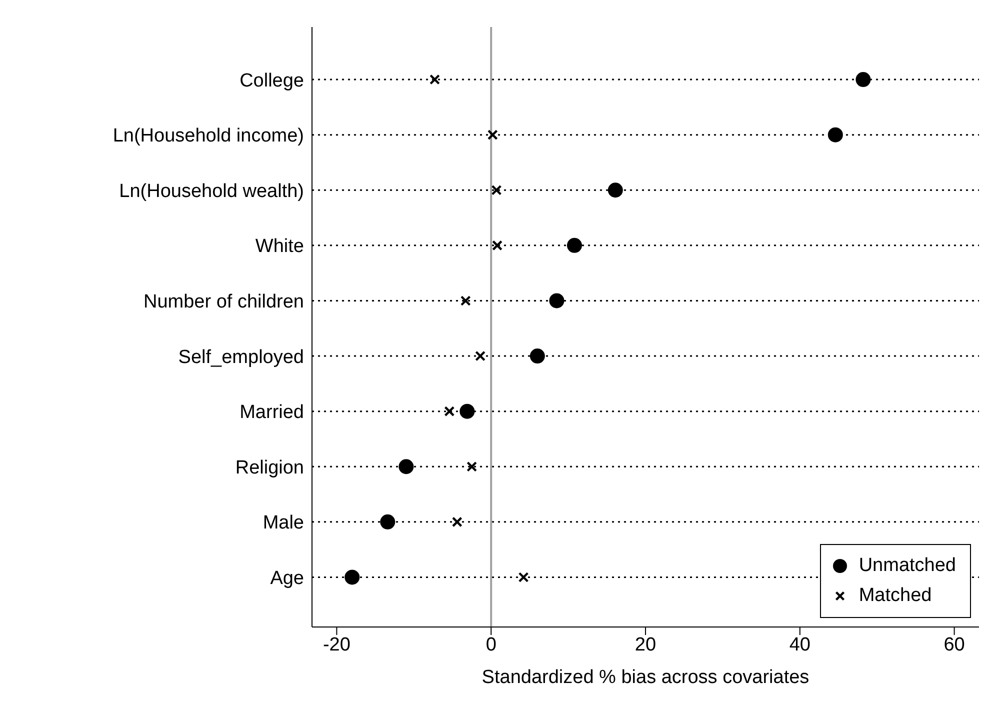 The width and height of the screenshot is (995, 726). What do you see at coordinates (336, 645) in the screenshot?
I see `x-tick-label: -20` at bounding box center [336, 645].